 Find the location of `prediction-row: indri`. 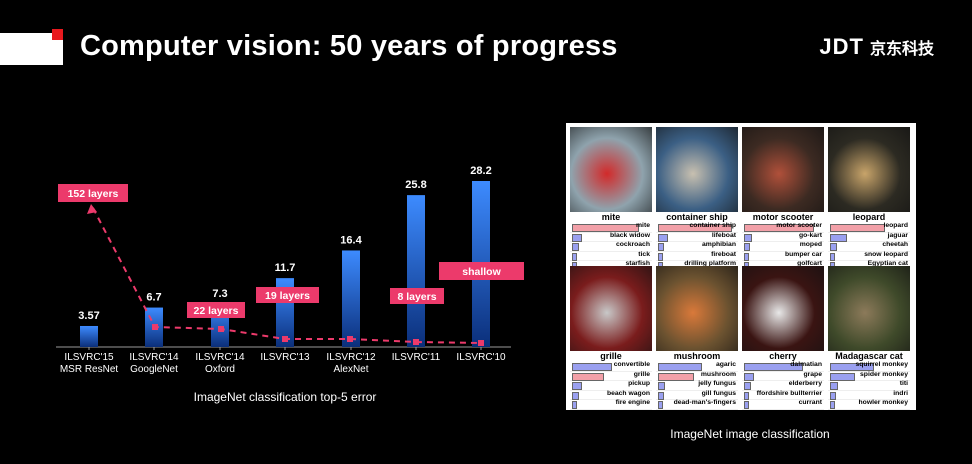

prediction-row: indri is located at coordinates (869, 395).